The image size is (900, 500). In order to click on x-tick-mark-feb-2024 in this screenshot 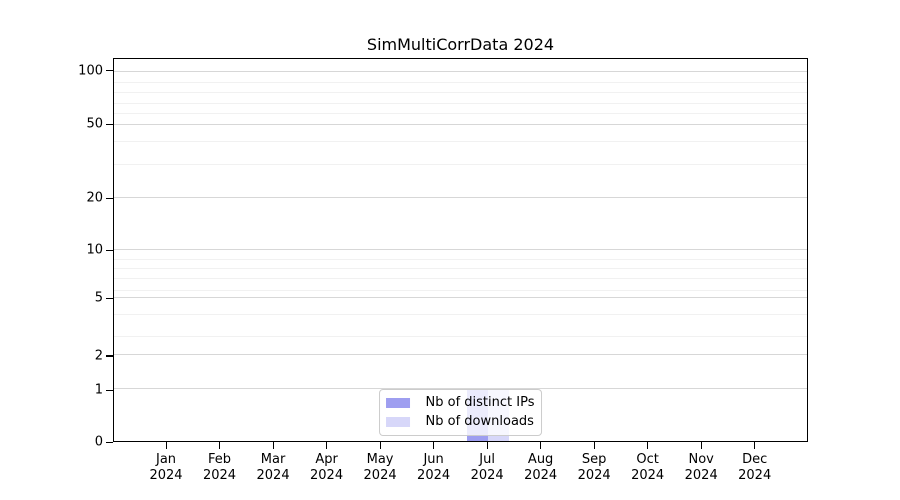, I will do `click(220, 445)`.